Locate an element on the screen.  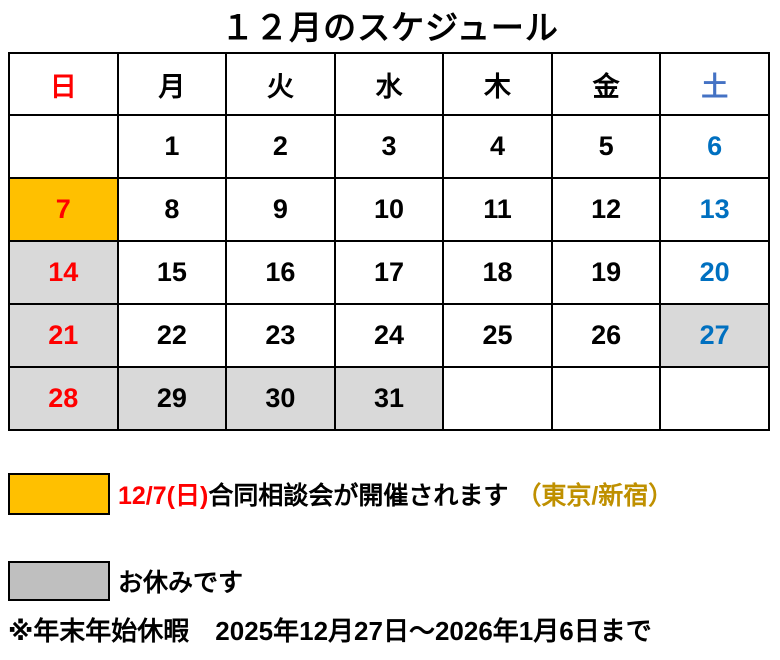
calendar-header-row: 日月火水木金土 is located at coordinates (389, 84).